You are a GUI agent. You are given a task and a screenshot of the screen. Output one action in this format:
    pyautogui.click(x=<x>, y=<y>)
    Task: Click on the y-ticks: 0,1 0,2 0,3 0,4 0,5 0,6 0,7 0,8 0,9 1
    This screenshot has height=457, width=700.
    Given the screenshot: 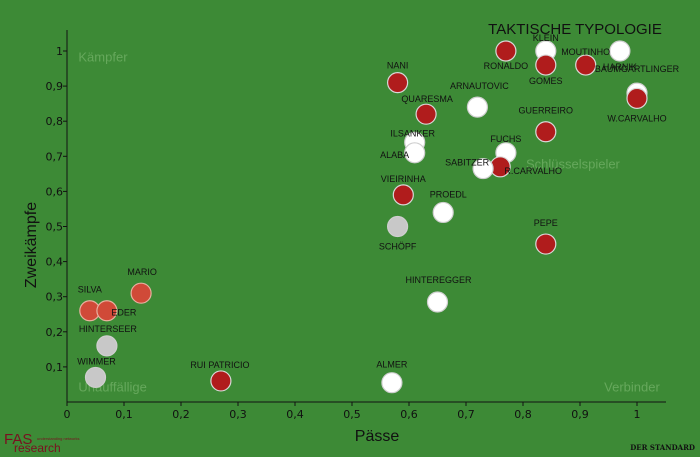 What is the action you would take?
    pyautogui.click(x=56, y=209)
    